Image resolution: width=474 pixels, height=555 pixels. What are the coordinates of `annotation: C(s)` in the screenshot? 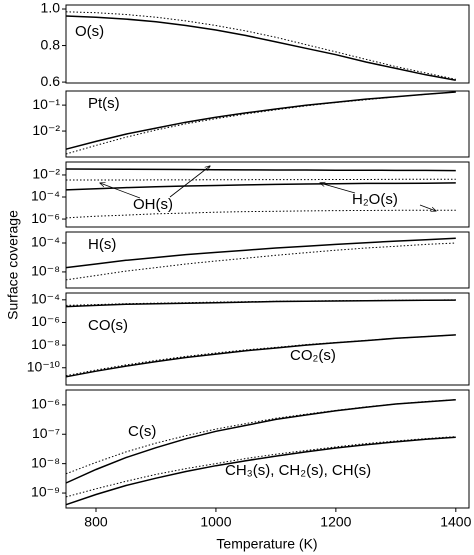 It's located at (142, 431).